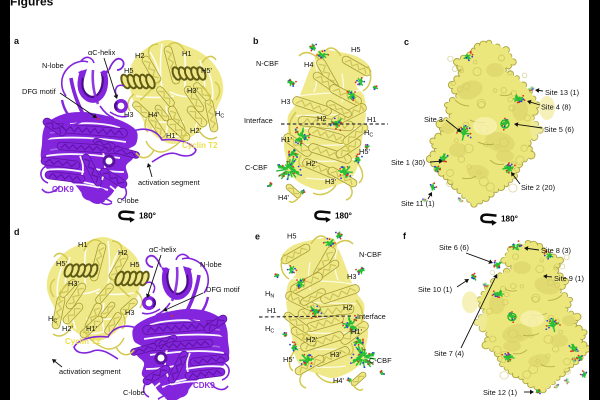 This screenshot has height=400, width=600. I want to click on svg-text: Site 13 (1), so click(562, 92).